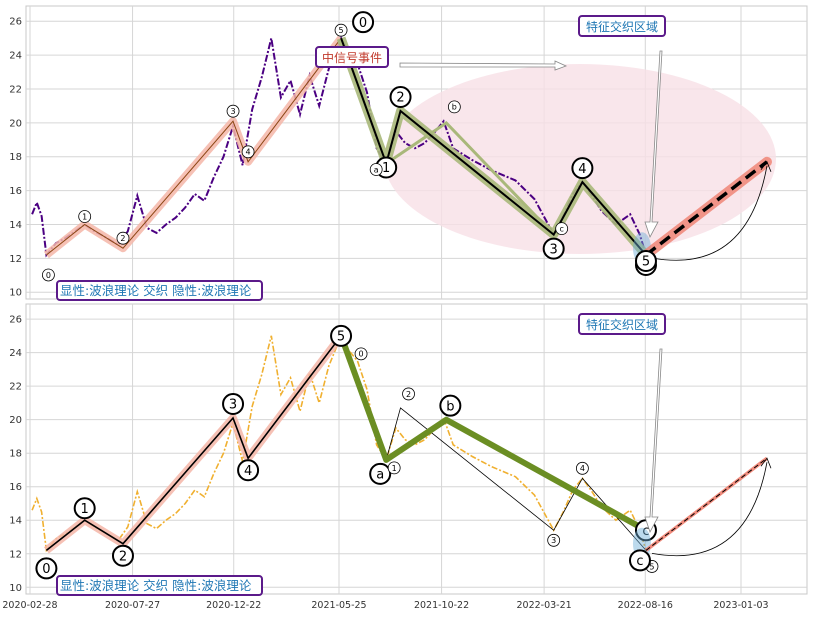 This screenshot has width=813, height=617. I want to click on correction-wave-line, so click(493, 433).